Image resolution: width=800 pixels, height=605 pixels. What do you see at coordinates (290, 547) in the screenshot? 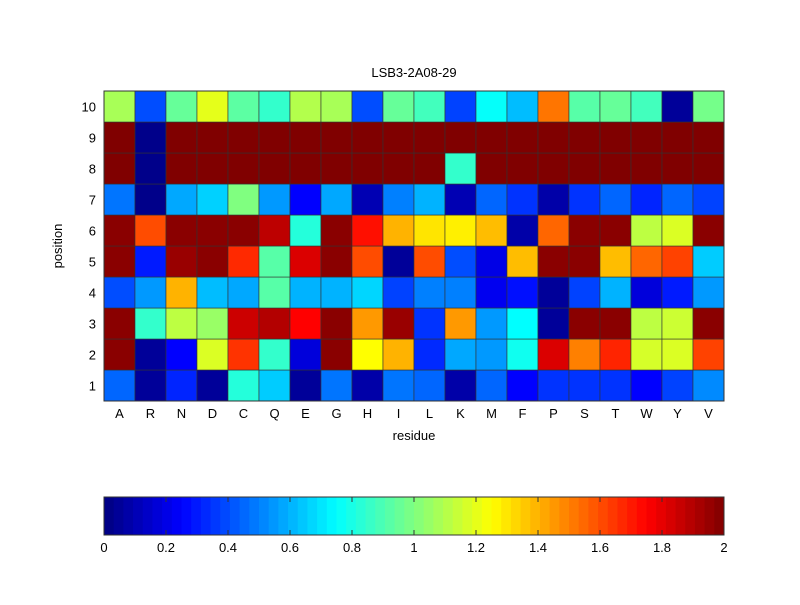
I see `colorbar-tick-label: 0.6` at bounding box center [290, 547].